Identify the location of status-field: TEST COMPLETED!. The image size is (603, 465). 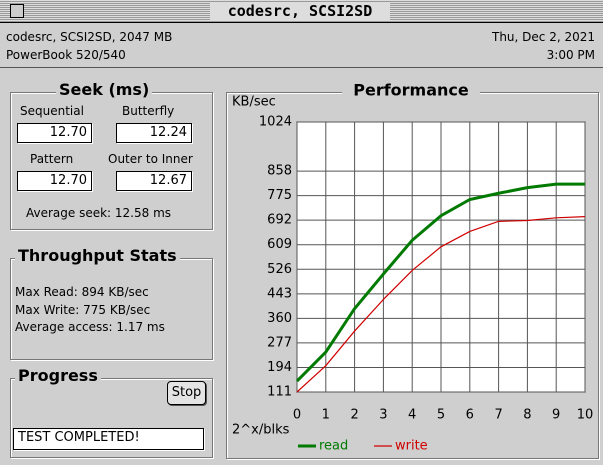
(108, 439).